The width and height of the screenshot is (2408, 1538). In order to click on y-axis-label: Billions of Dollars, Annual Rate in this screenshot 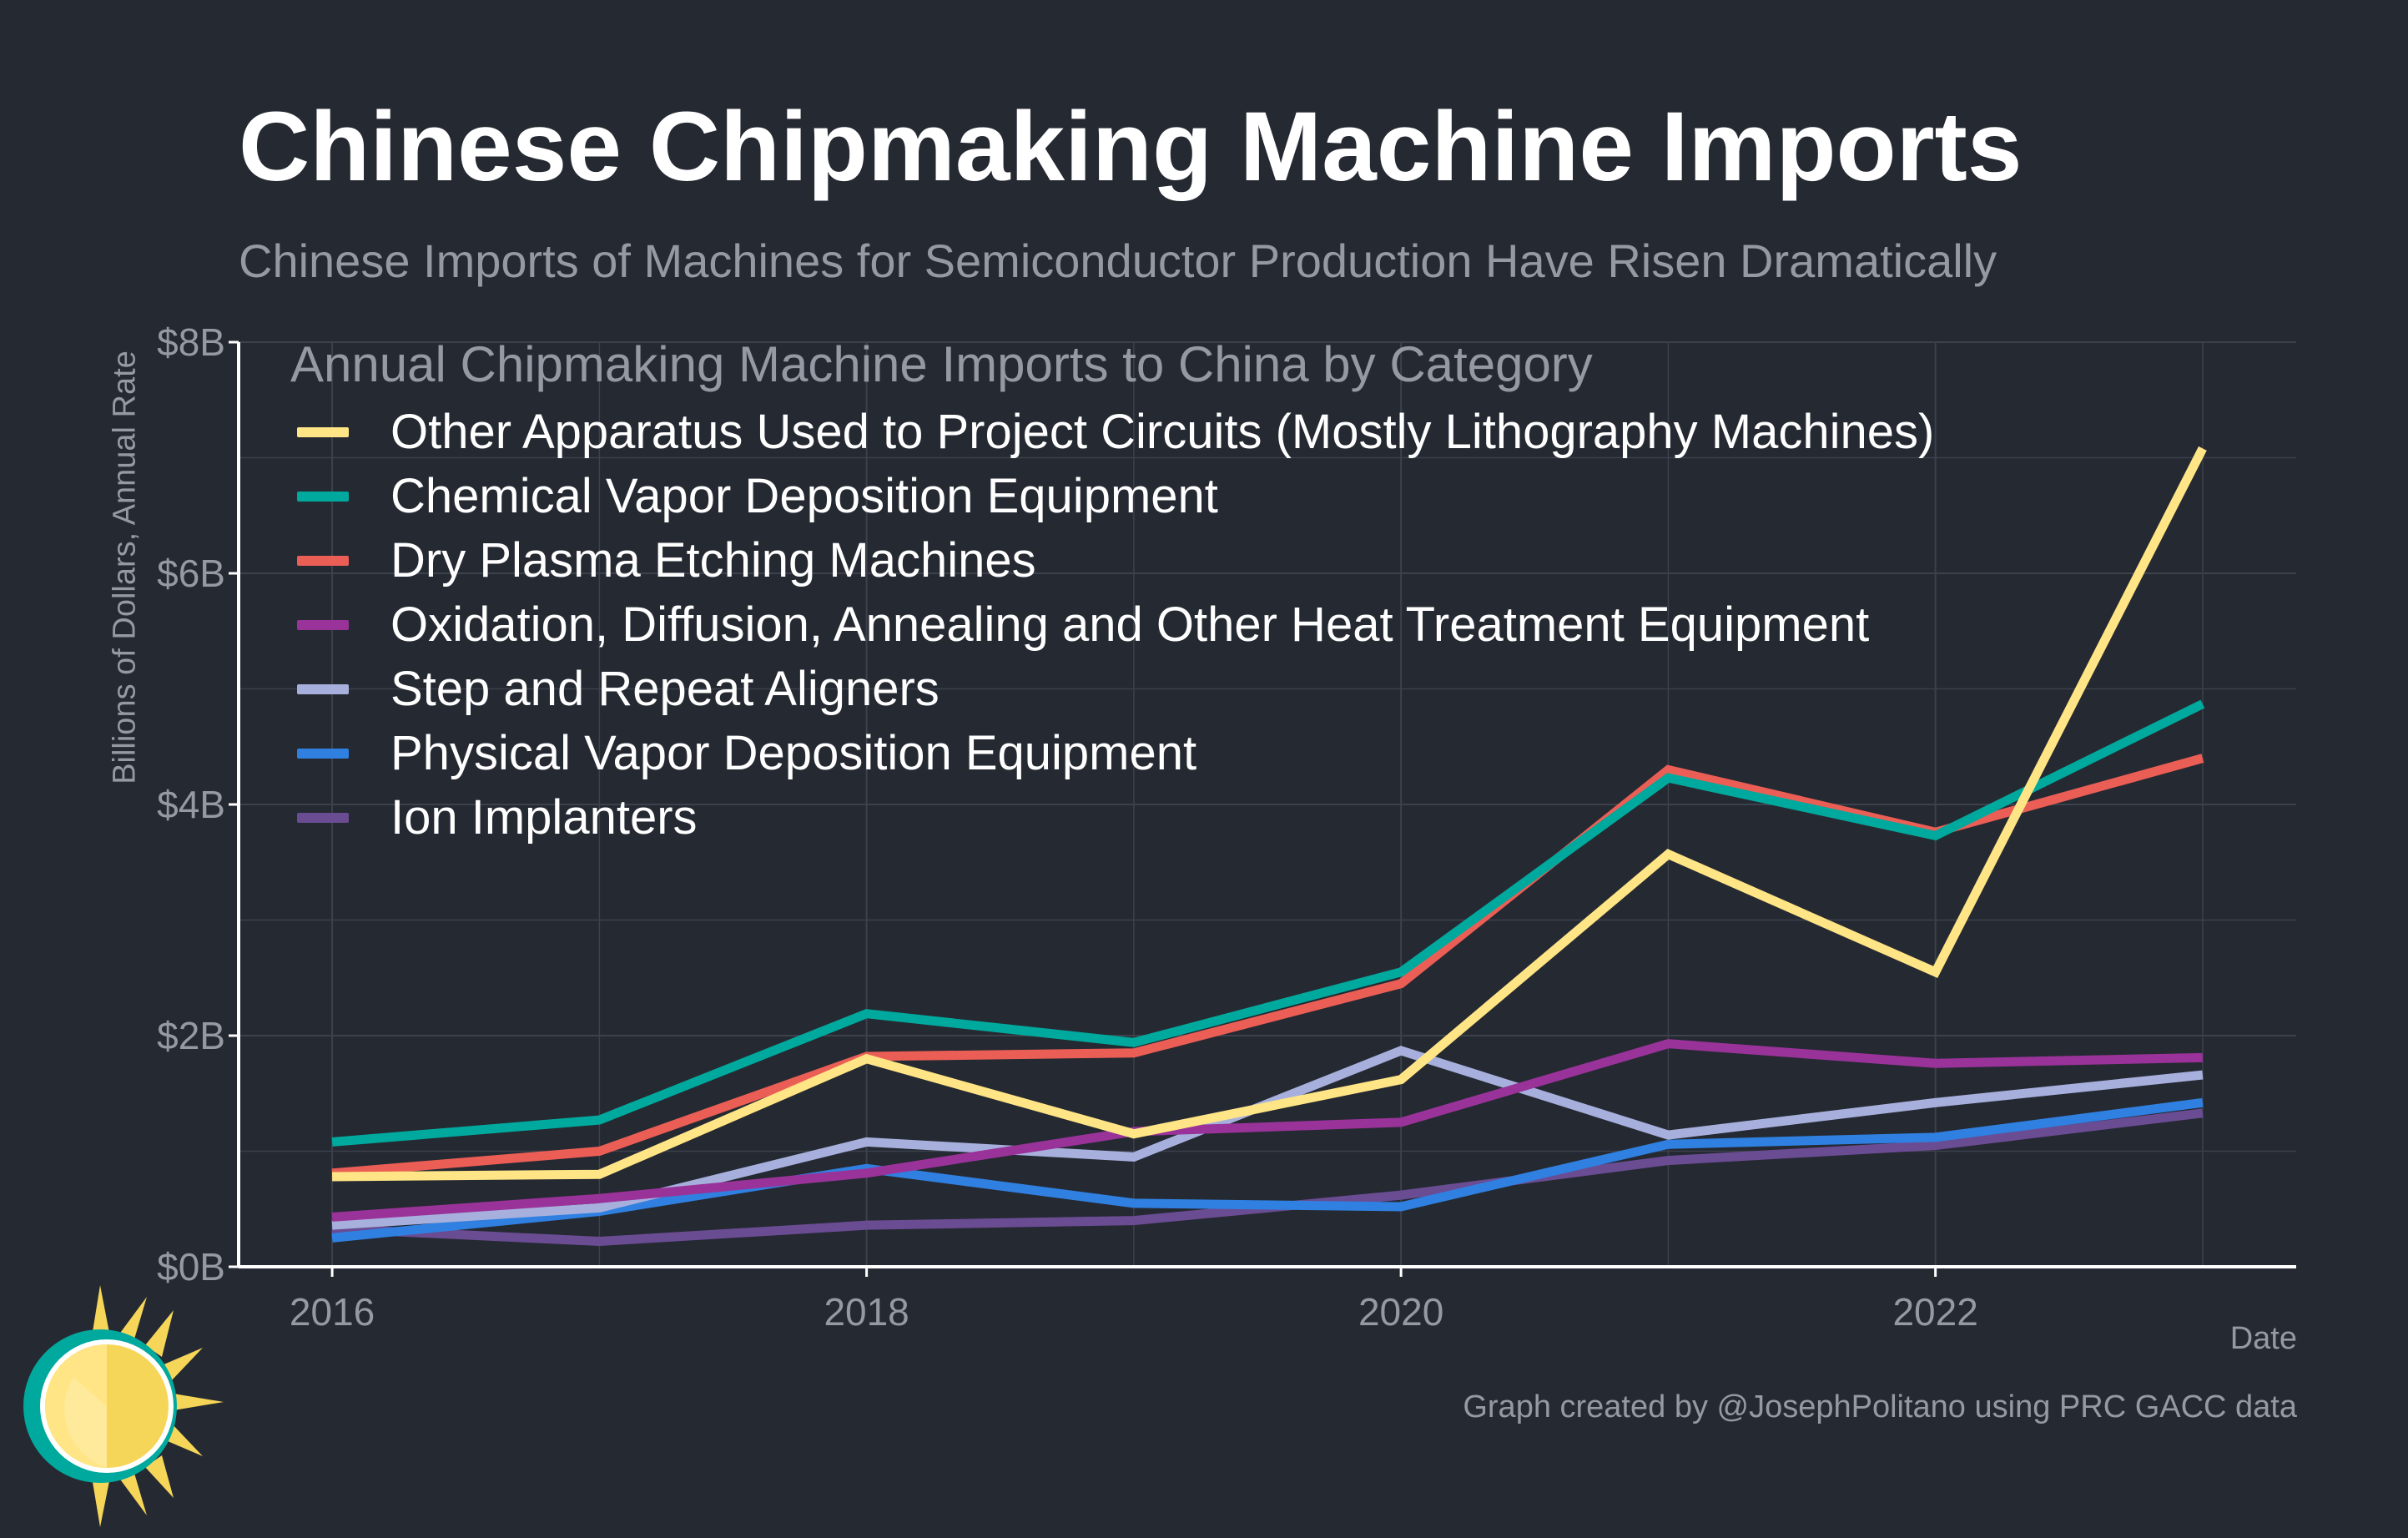, I will do `click(125, 567)`.